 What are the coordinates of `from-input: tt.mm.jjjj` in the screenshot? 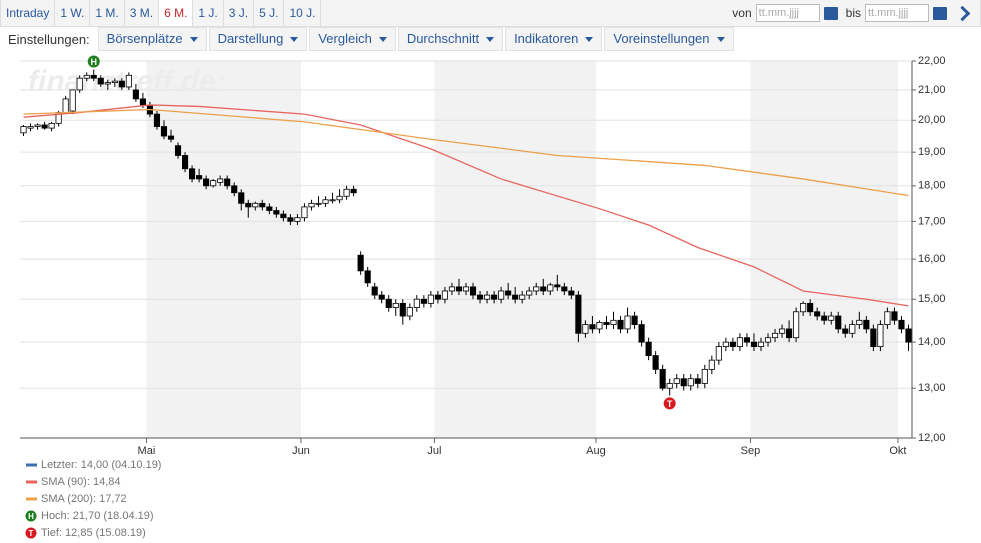 It's located at (787, 13).